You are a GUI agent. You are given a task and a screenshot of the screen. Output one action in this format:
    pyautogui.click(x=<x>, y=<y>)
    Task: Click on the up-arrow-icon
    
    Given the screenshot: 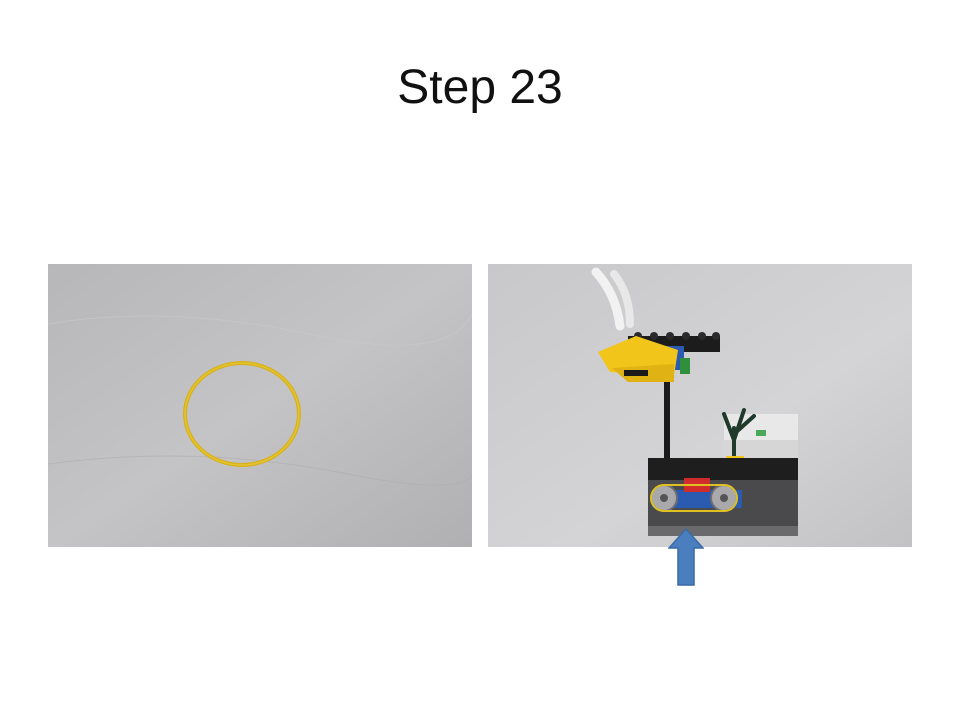 What is the action you would take?
    pyautogui.click(x=686, y=557)
    